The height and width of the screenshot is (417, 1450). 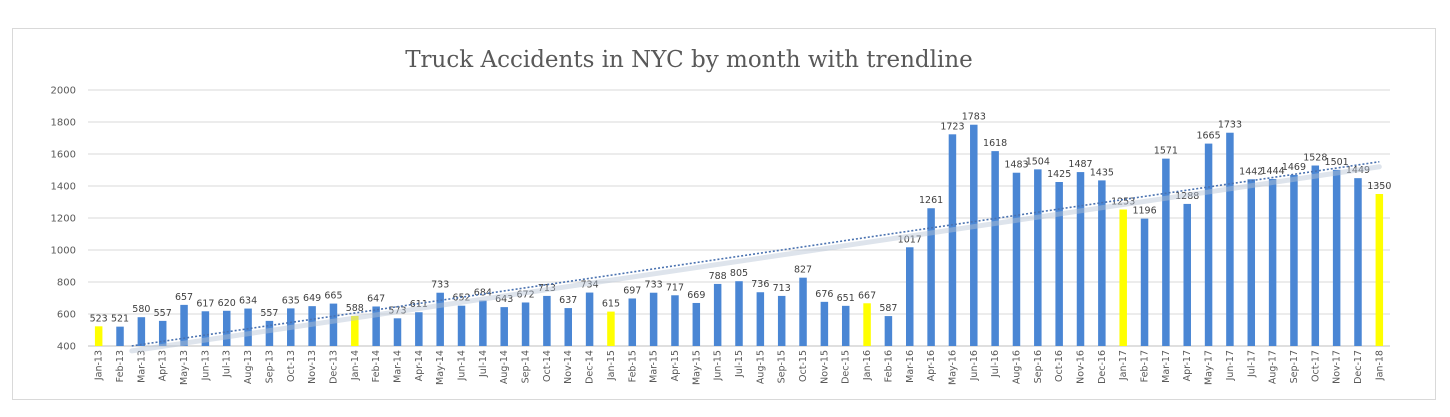 What do you see at coordinates (120, 366) in the screenshot?
I see `x-tick-label: Feb-13` at bounding box center [120, 366].